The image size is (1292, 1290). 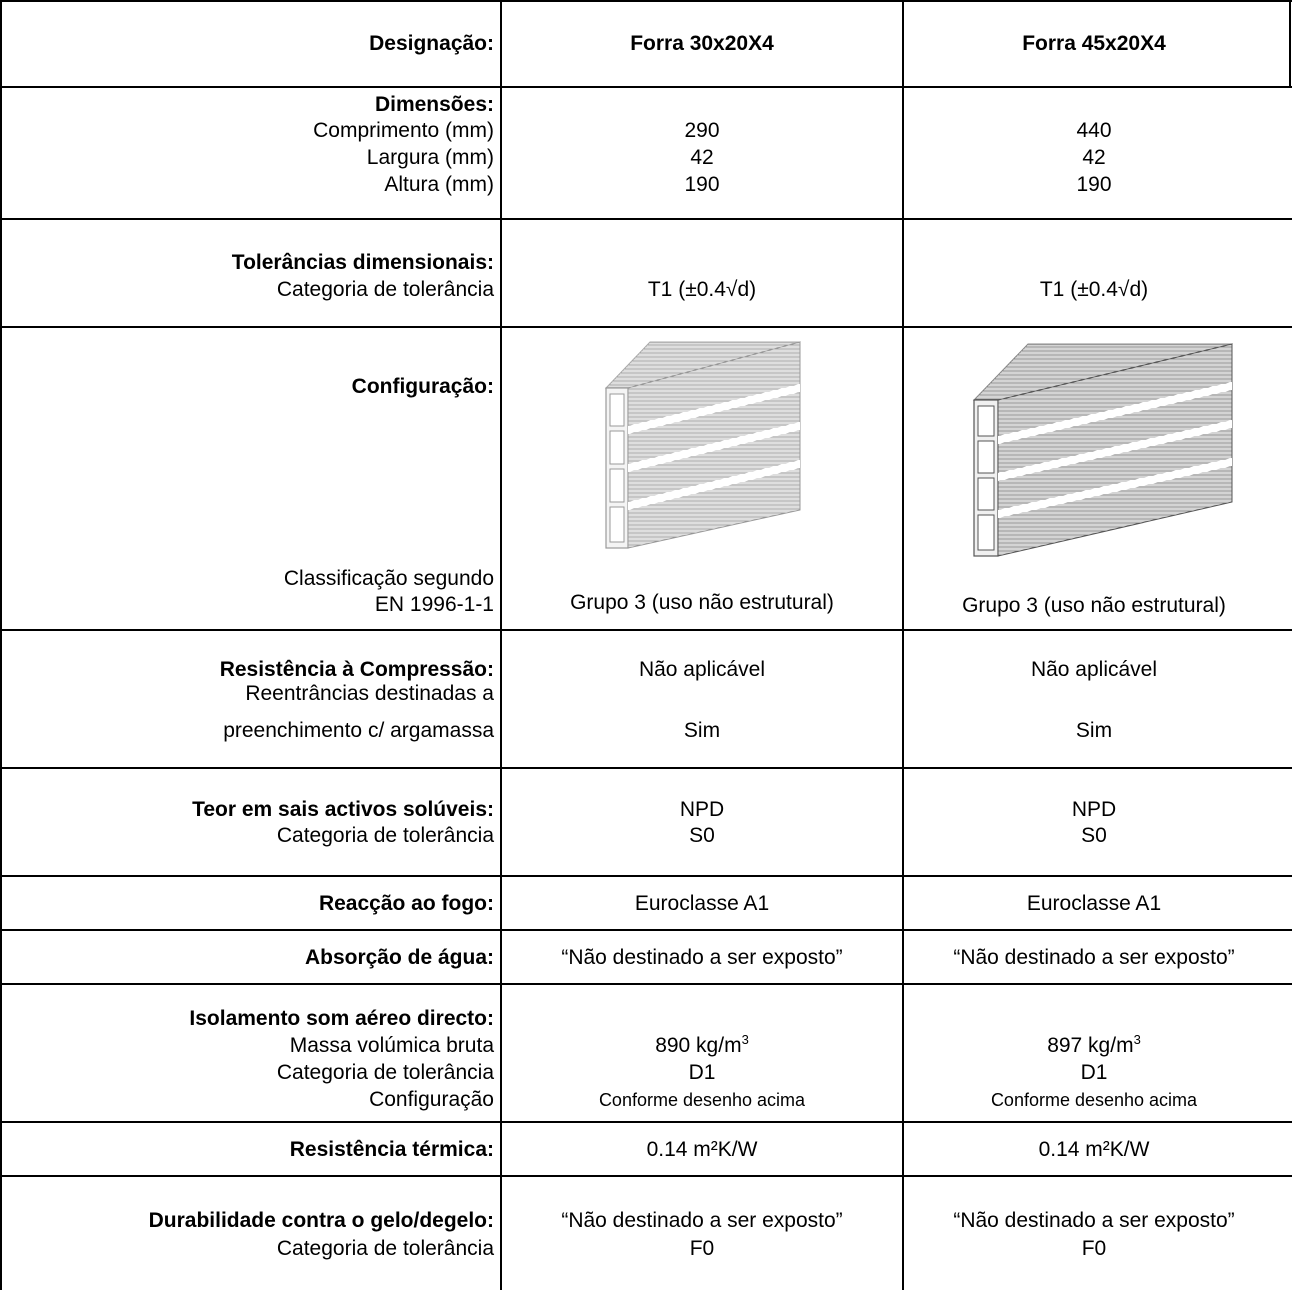 What do you see at coordinates (356, 669) in the screenshot?
I see `compression-title: Resistência à Compressão:` at bounding box center [356, 669].